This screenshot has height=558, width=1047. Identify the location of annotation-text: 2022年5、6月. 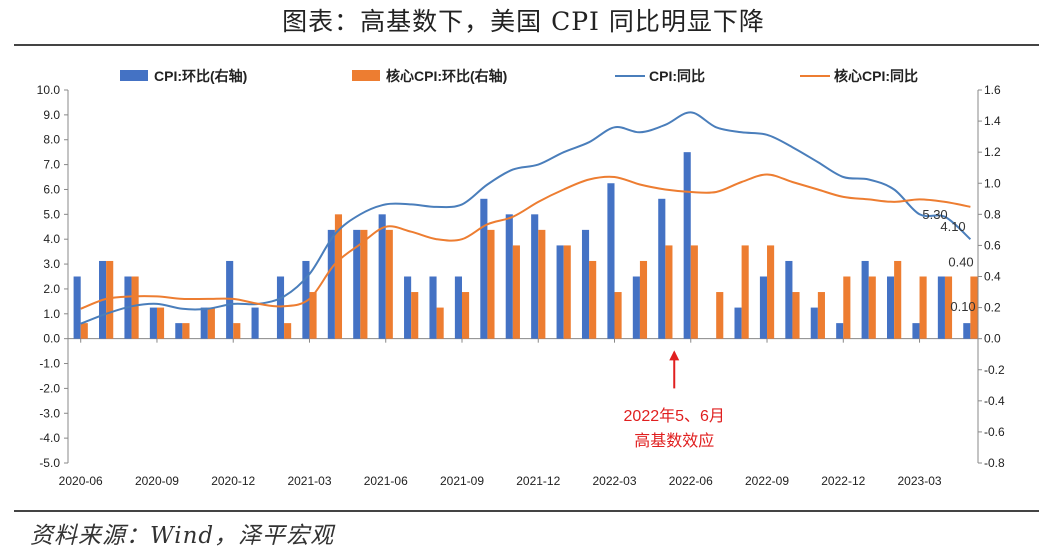
(674, 416).